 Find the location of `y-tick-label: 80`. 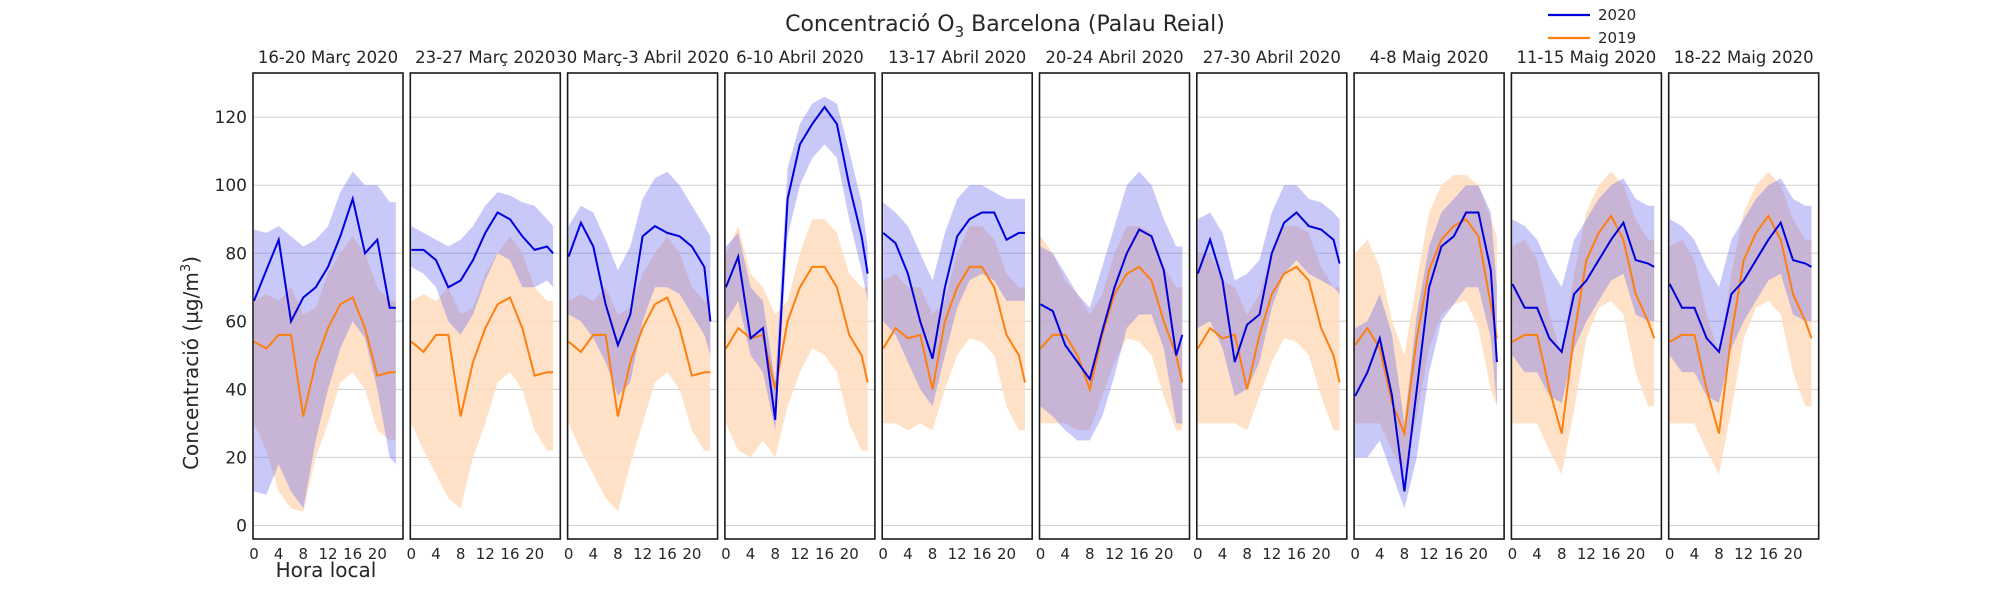

y-tick-label: 80 is located at coordinates (236, 254).